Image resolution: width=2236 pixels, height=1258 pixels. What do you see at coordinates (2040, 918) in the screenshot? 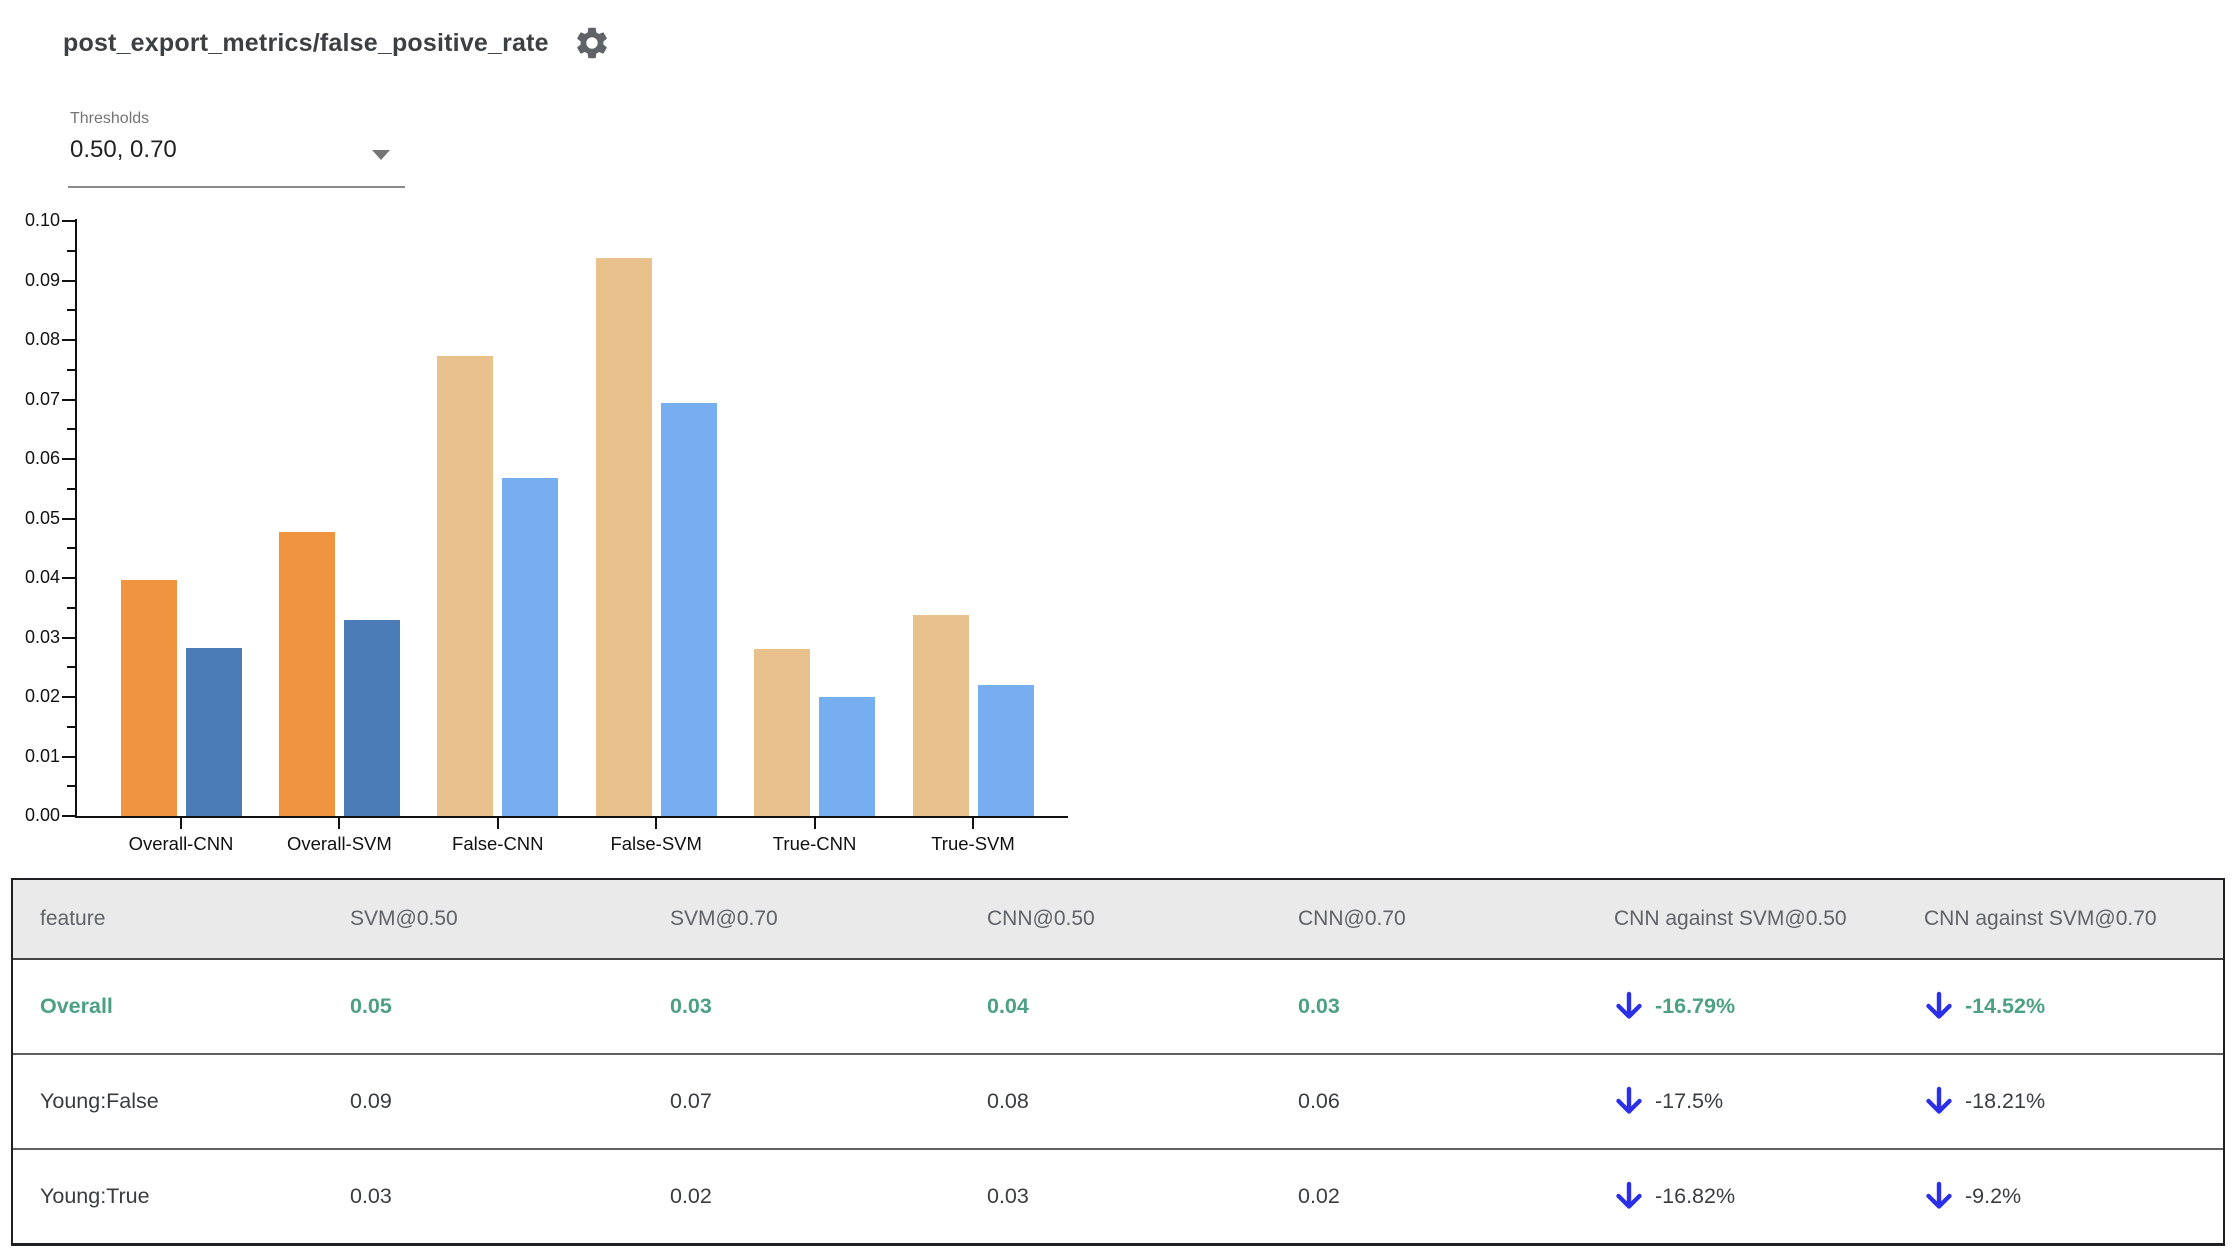
I see `table-header-cell-cnn-against-svm-0-70: CNN against SVM@0.70` at bounding box center [2040, 918].